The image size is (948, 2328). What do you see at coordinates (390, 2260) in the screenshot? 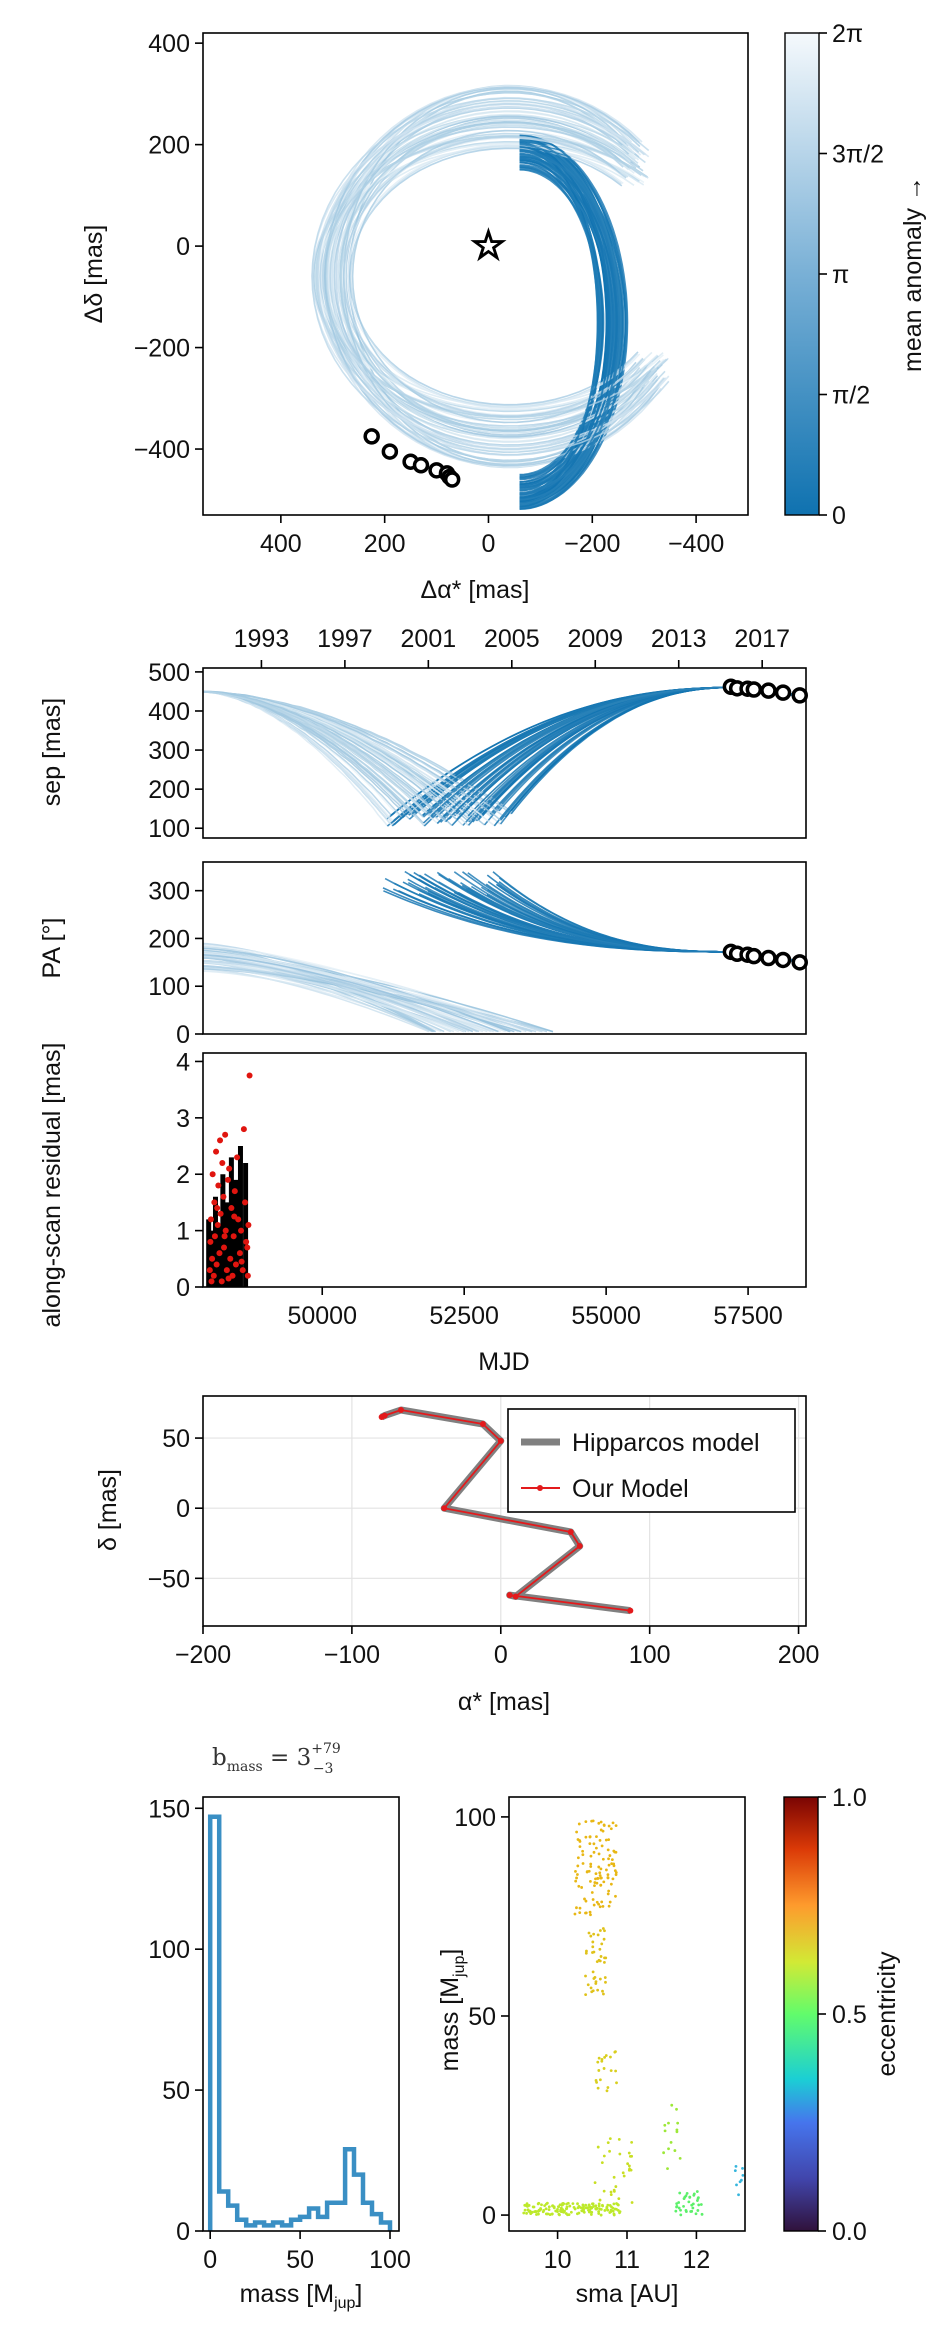
I see `hist-x-tick-label: 100` at bounding box center [390, 2260].